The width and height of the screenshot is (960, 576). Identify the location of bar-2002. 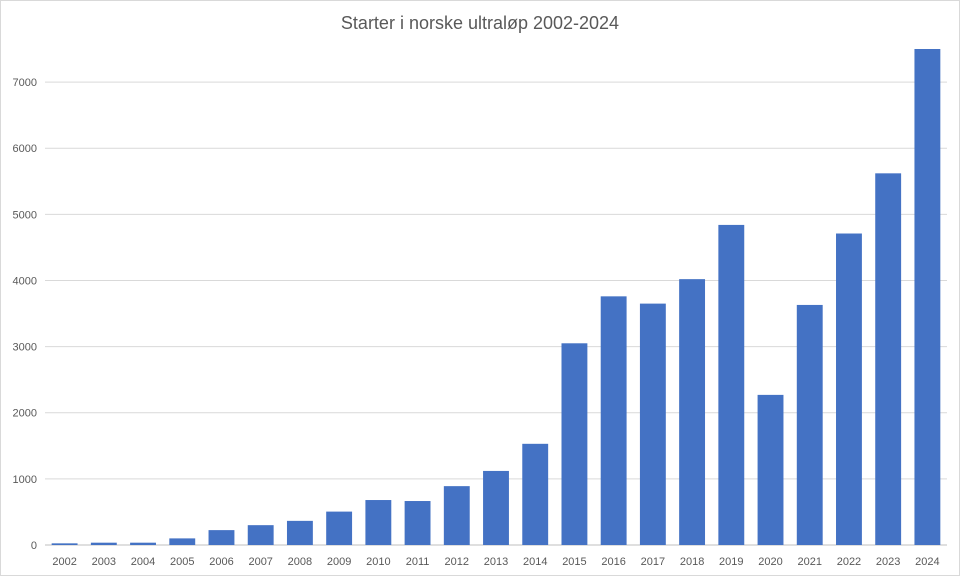
(64, 544).